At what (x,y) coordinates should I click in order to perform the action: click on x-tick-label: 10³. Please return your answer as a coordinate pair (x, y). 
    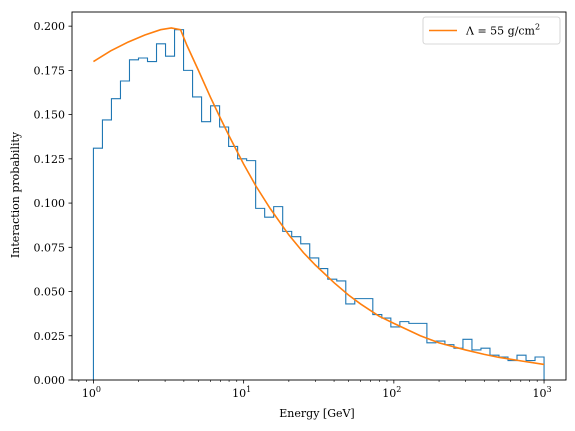
    Looking at the image, I should click on (542, 392).